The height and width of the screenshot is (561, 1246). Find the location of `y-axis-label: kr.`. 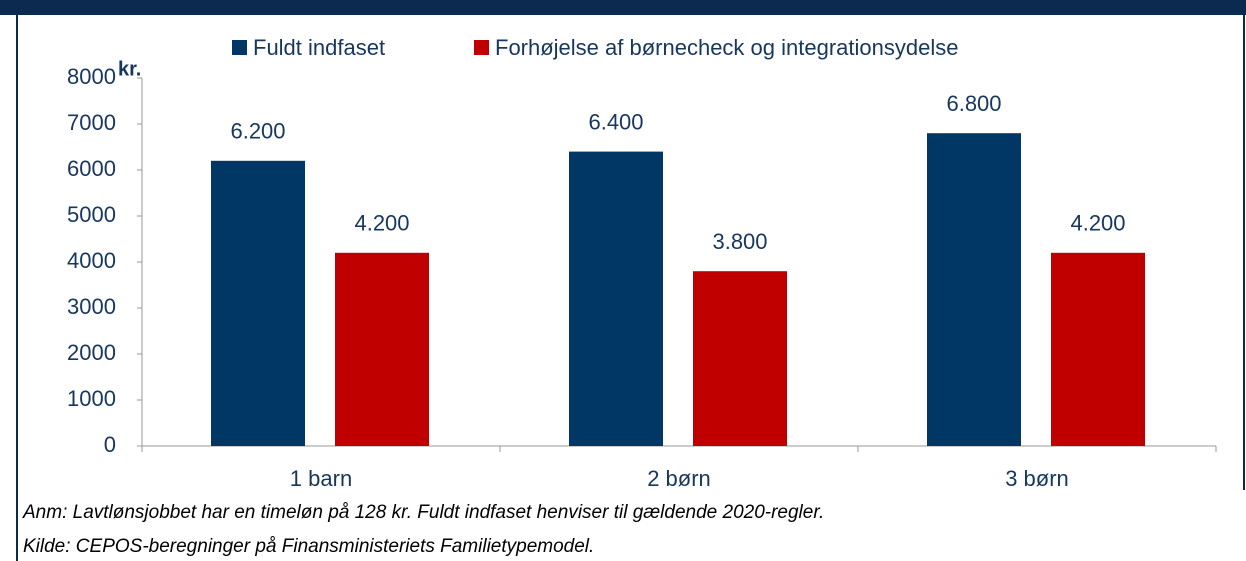

y-axis-label: kr. is located at coordinates (129, 69).